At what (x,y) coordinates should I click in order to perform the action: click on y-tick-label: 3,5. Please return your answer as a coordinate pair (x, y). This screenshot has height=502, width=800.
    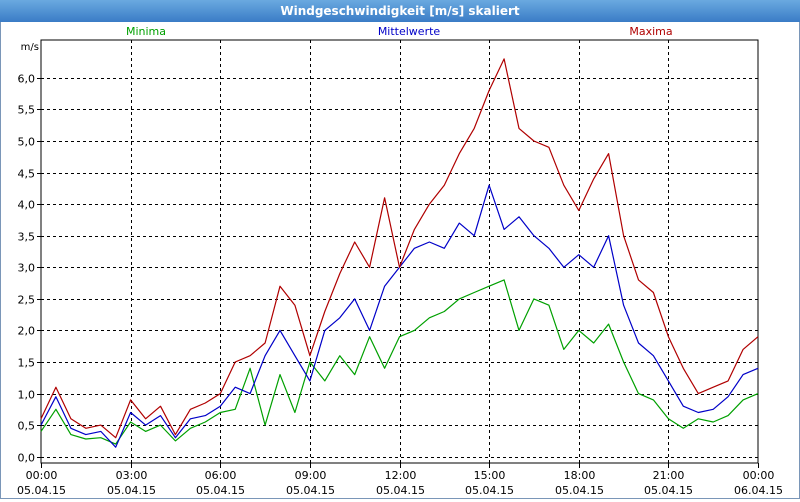
    Looking at the image, I should click on (27, 237).